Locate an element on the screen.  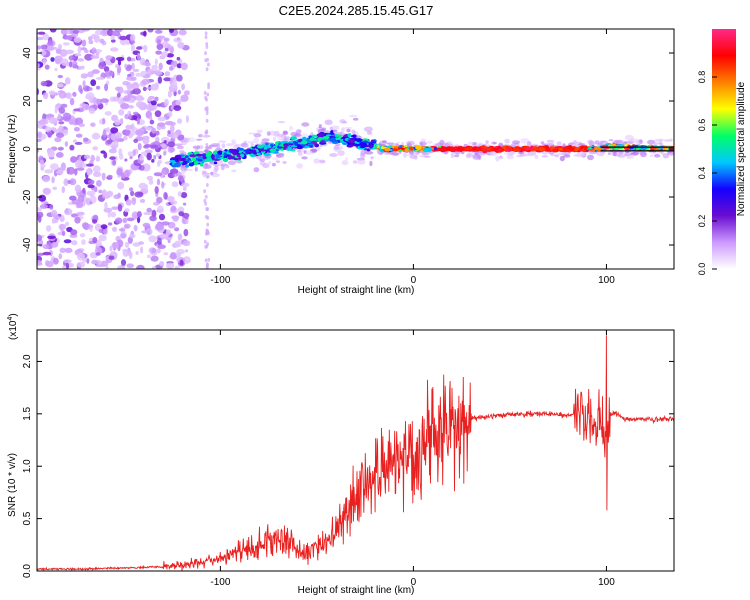
spectrogram-x-axis-label: Height of straight line (km) is located at coordinates (356, 290).